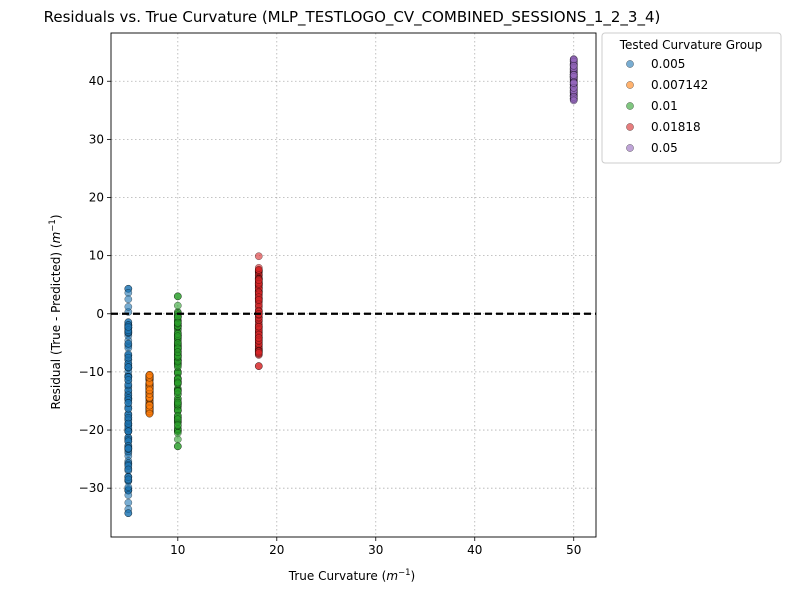  I want to click on y-tick-label: 10, so click(96, 256).